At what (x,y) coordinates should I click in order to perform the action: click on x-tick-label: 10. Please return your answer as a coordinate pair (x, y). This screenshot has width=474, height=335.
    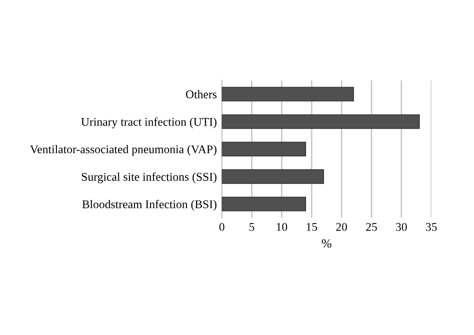
    Looking at the image, I should click on (282, 226).